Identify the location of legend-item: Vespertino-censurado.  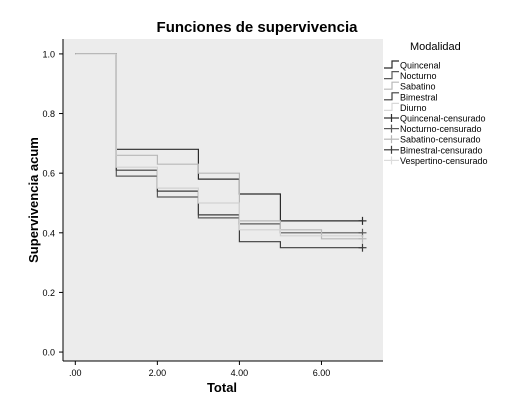
(436, 161).